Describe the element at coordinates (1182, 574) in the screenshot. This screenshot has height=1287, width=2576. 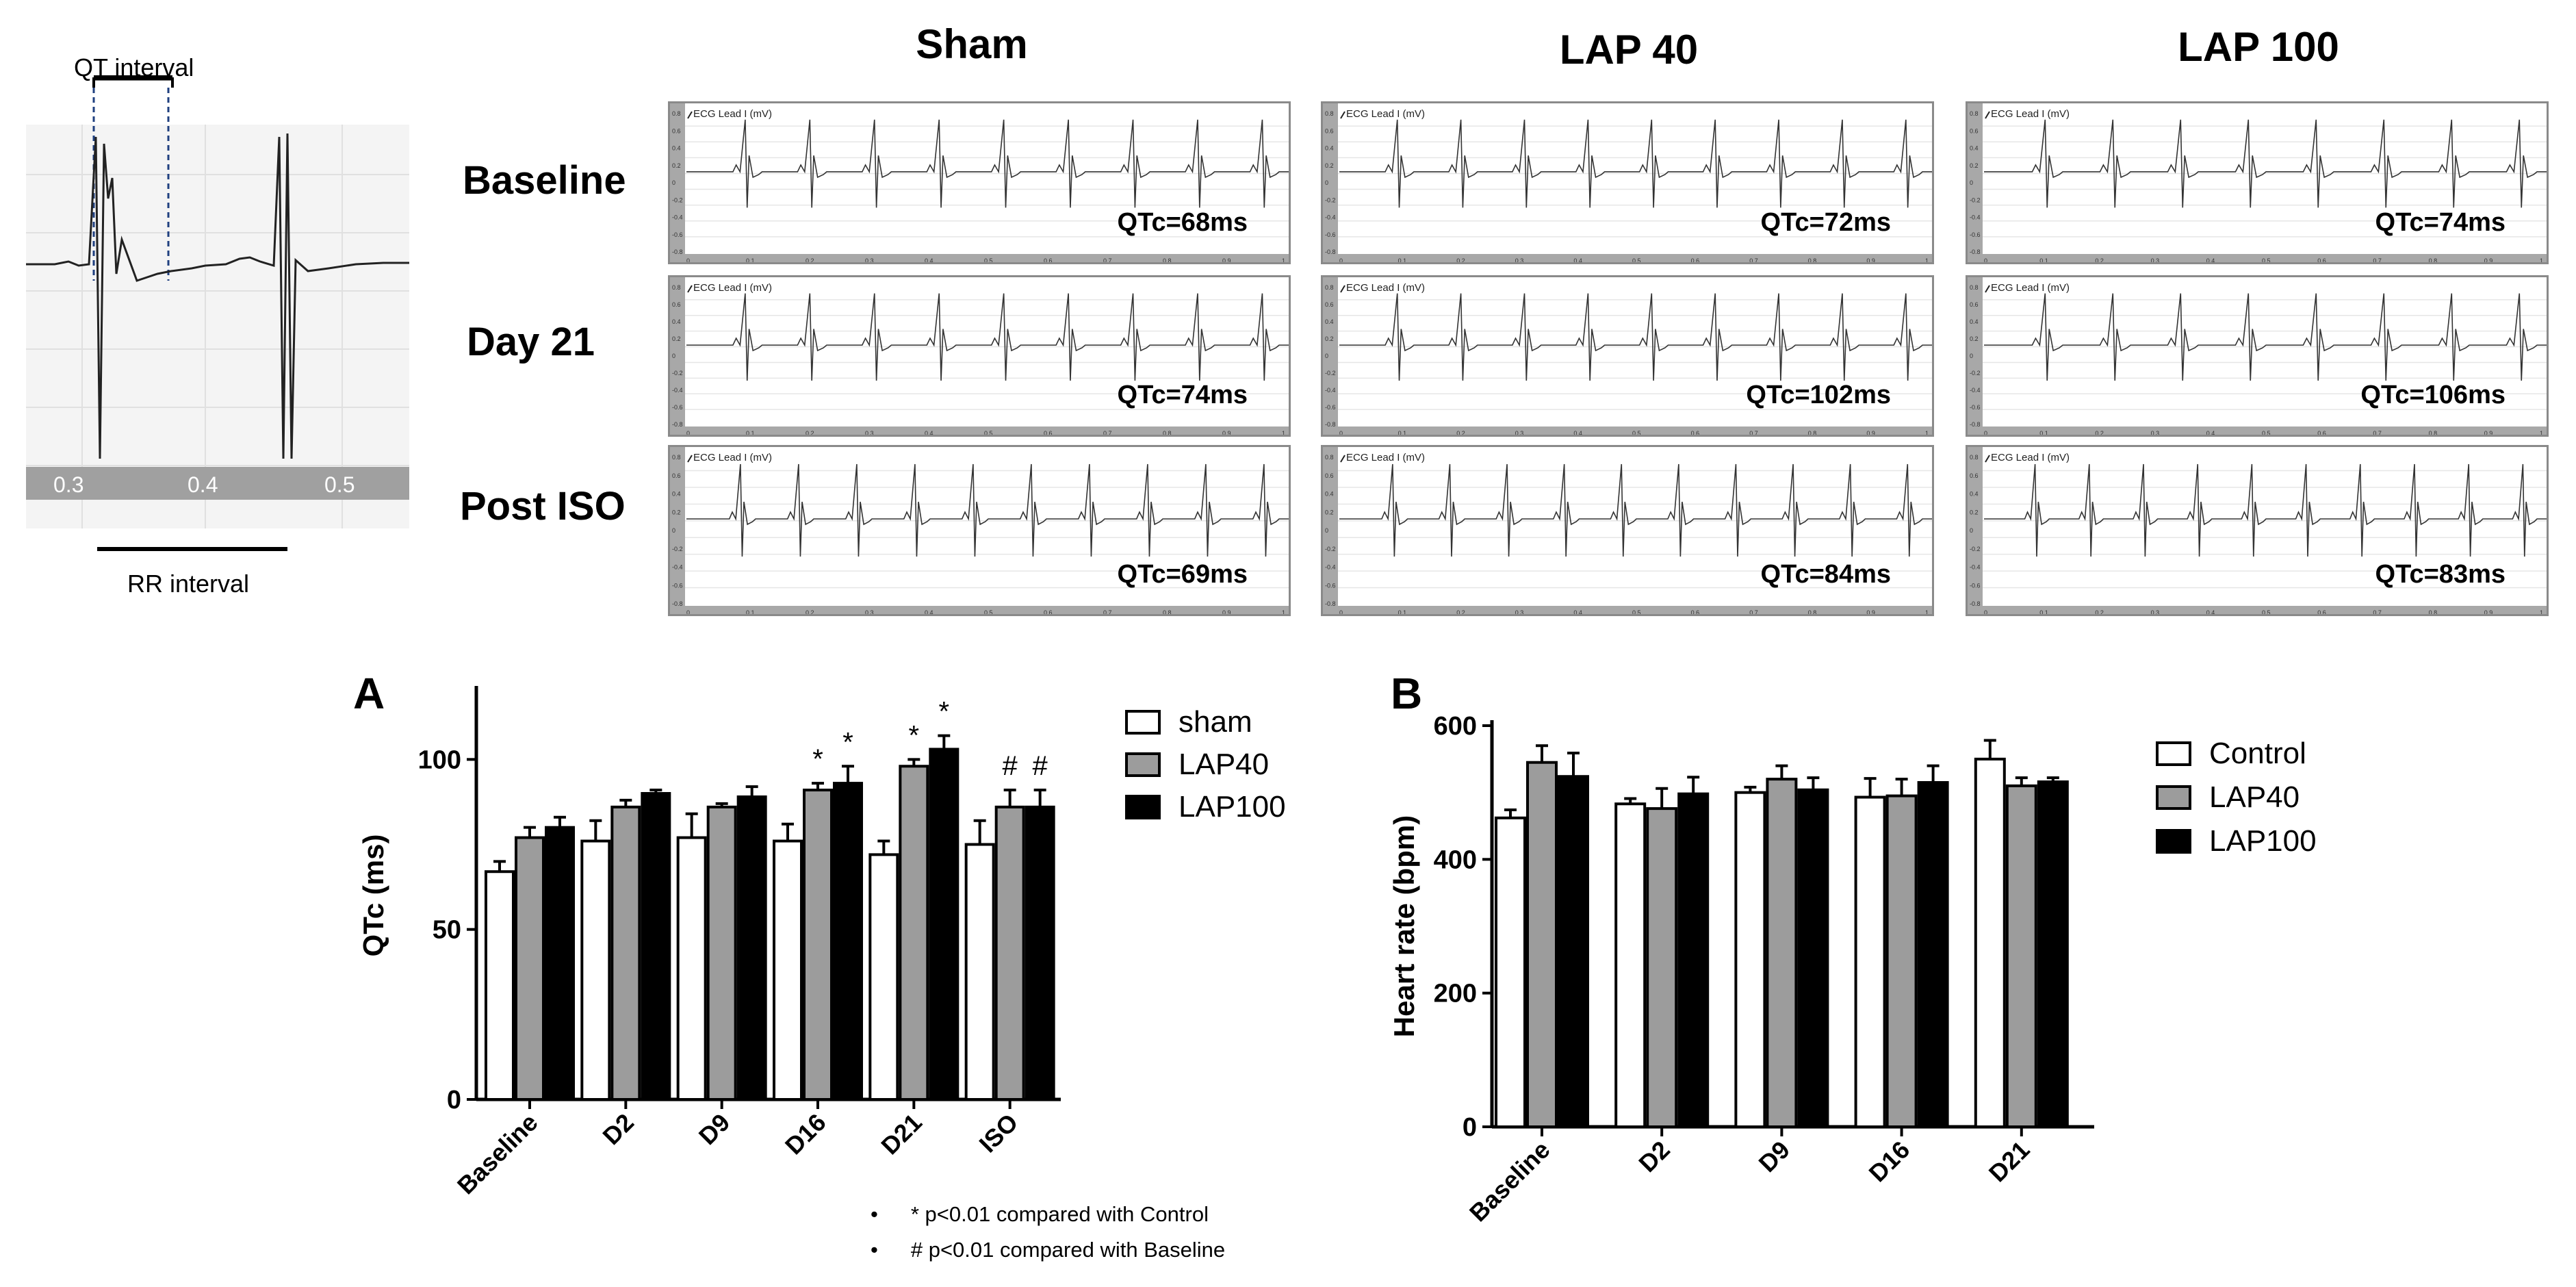
I see `qtc-value: QTc=69ms` at that location.